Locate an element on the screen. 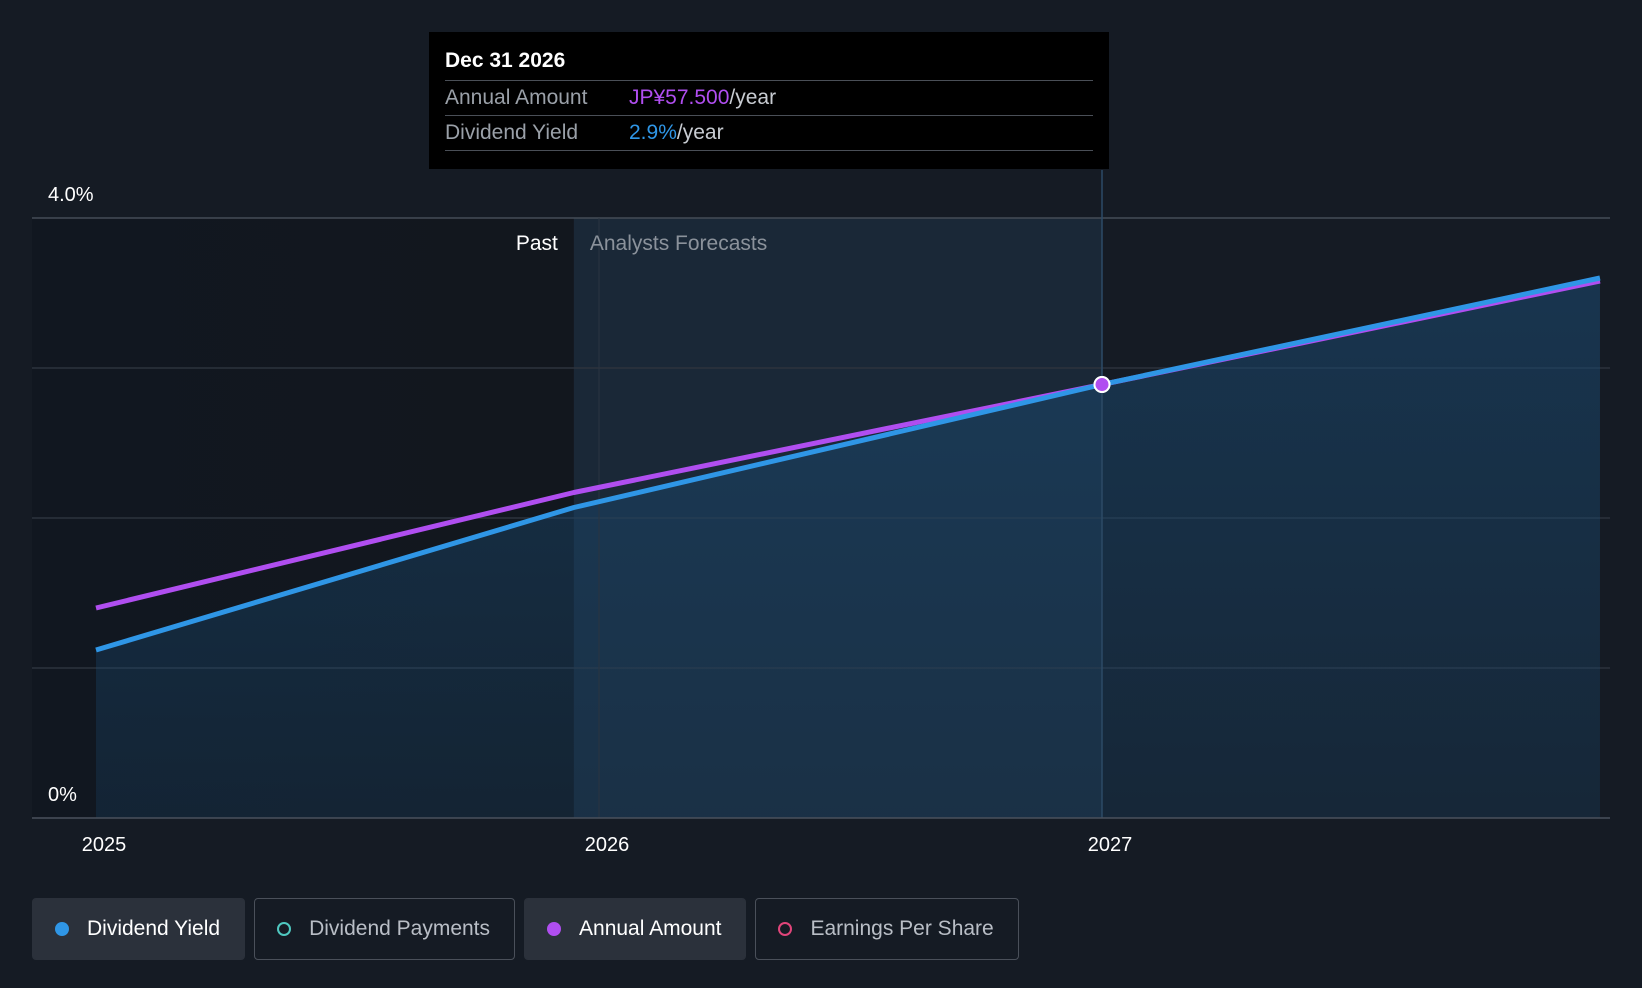 Image resolution: width=1642 pixels, height=988 pixels. legend-dividend-yield-button: Dividend Yield is located at coordinates (139, 929).